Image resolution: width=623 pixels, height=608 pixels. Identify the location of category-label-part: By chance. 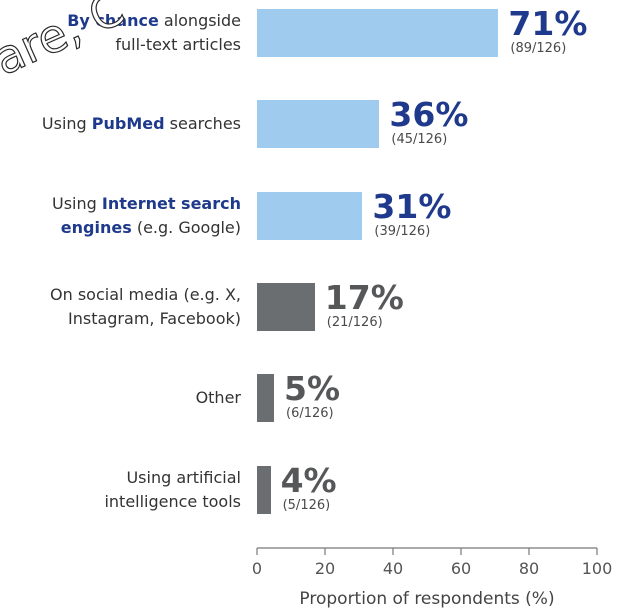
(113, 20).